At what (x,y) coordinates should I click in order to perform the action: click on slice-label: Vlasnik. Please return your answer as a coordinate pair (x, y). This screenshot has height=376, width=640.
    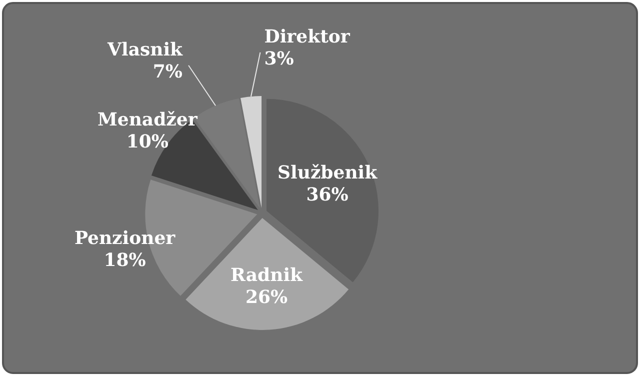
    Looking at the image, I should click on (145, 49).